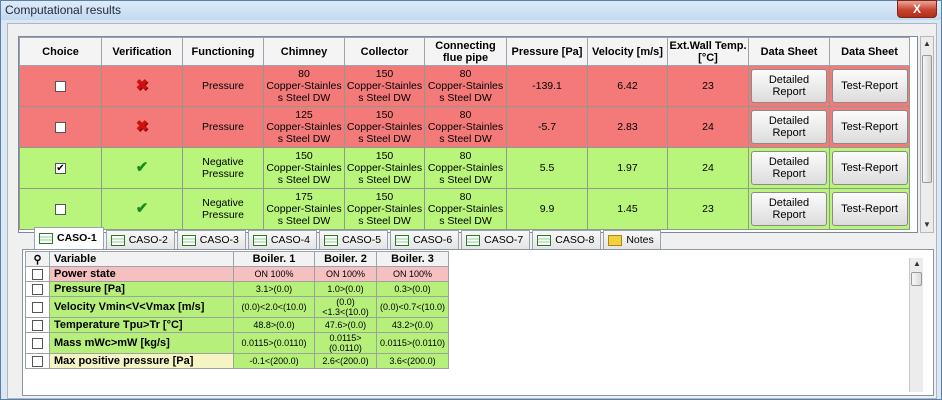  I want to click on tab-label: CASO-5, so click(361, 239).